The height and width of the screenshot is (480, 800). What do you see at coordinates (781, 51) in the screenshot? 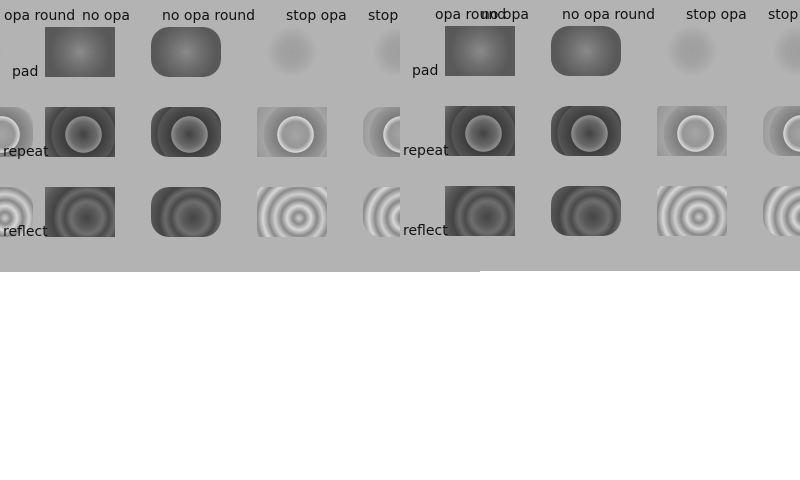
I see `swatch-pad-stop-opa-round` at bounding box center [781, 51].